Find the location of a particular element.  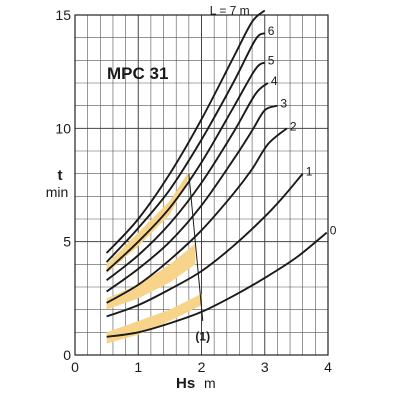

curve-label: 1 is located at coordinates (309, 172).